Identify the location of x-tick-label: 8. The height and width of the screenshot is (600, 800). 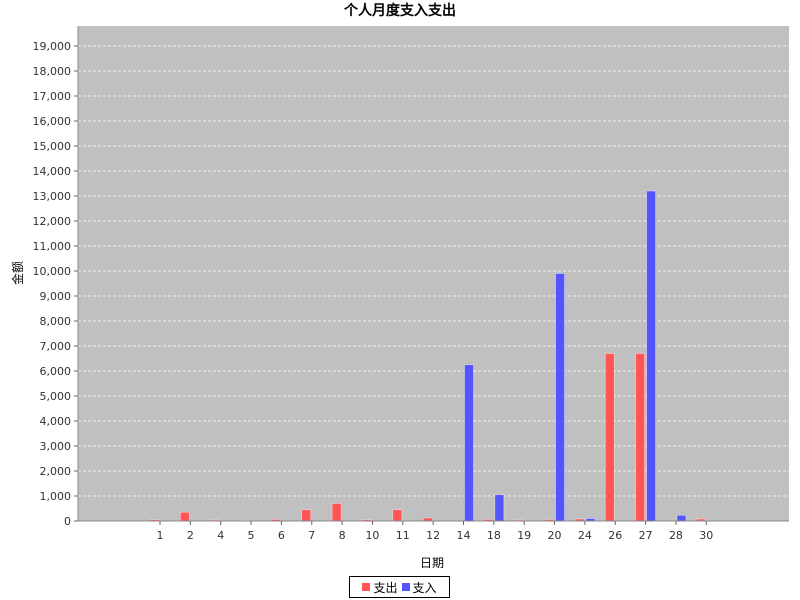
(342, 535).